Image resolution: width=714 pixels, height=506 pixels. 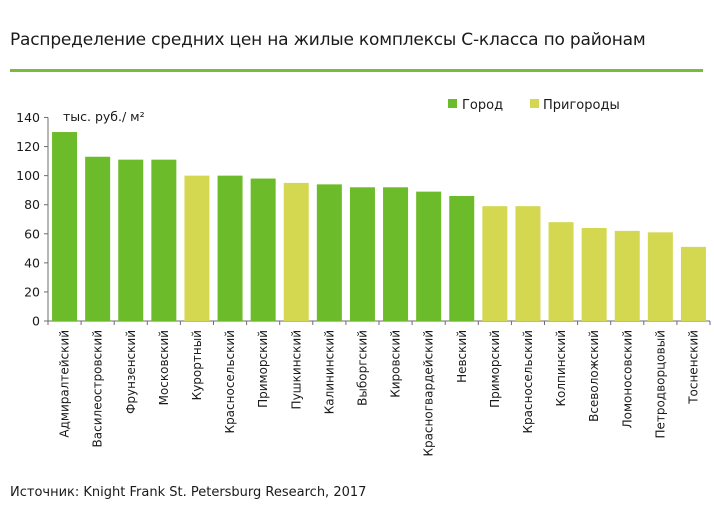 I want to click on x-tick-label: Невский, so click(x=462, y=356).